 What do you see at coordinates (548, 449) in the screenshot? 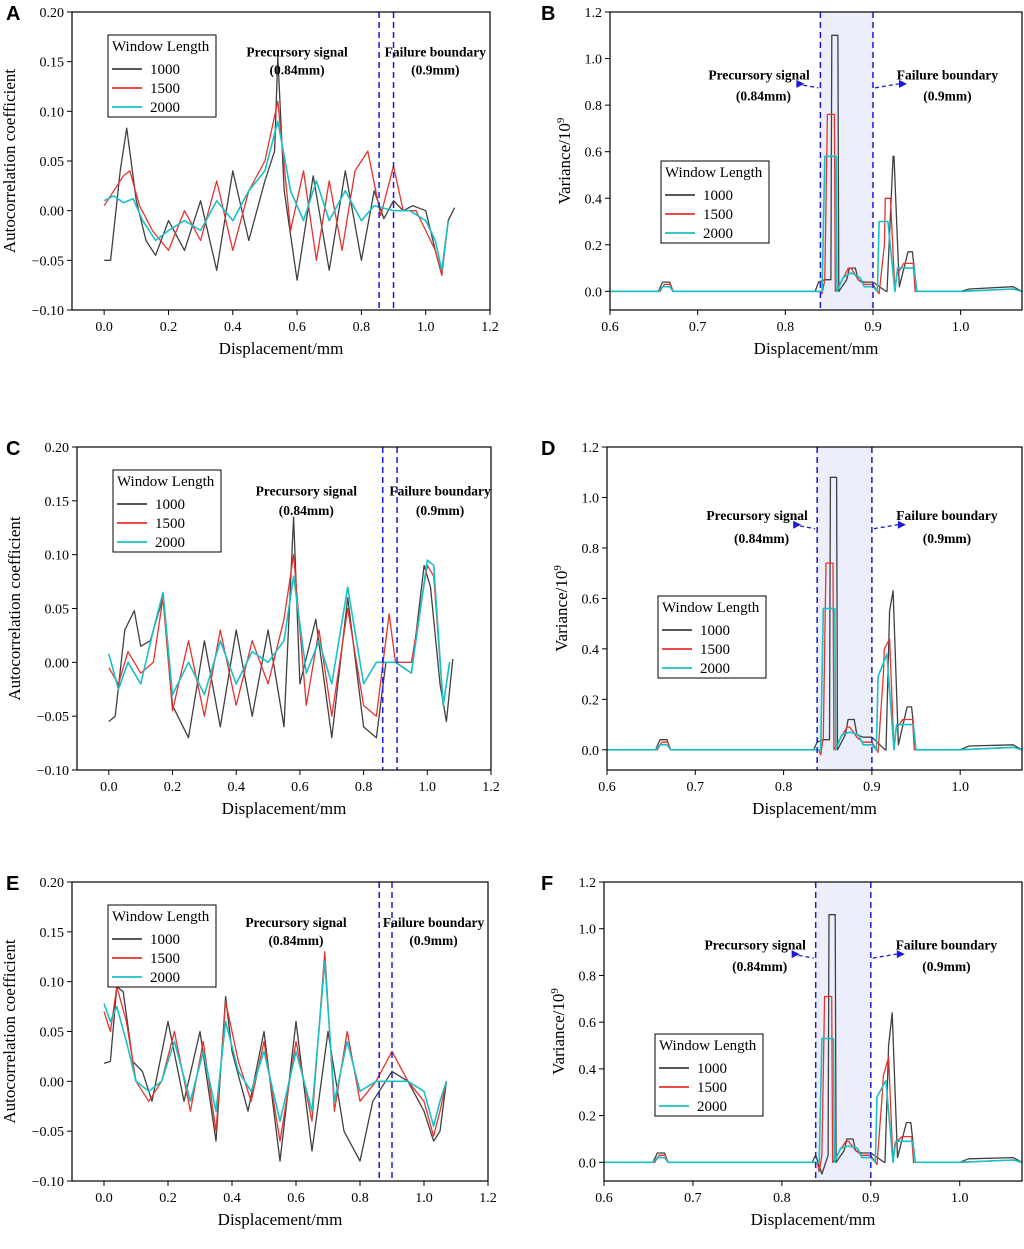
I see `panel-letter: D` at bounding box center [548, 449].